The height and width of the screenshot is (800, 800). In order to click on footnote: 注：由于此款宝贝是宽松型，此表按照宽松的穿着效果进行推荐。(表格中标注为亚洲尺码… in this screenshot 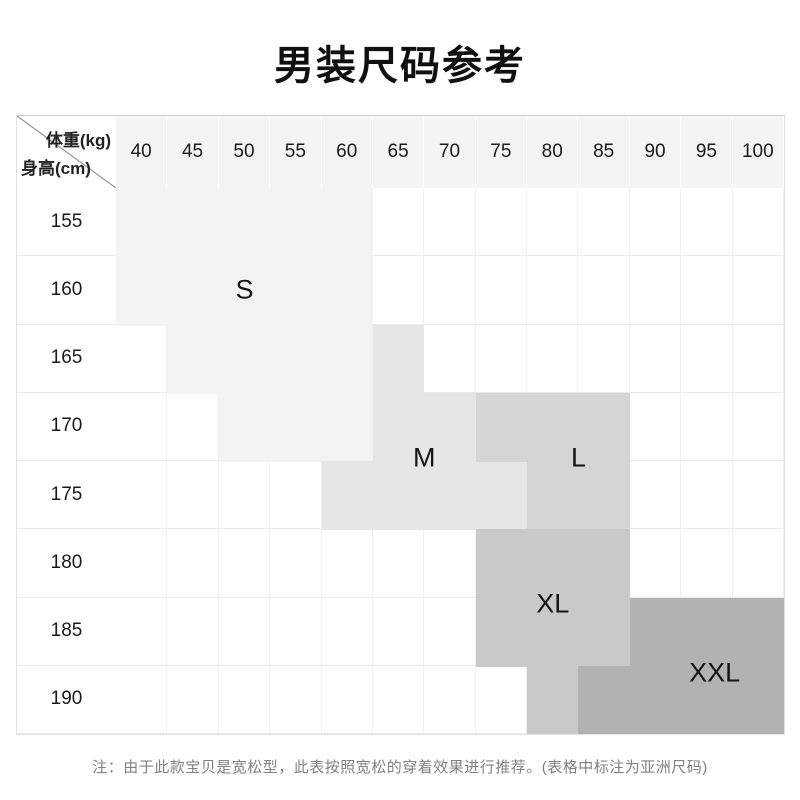, I will do `click(400, 767)`.